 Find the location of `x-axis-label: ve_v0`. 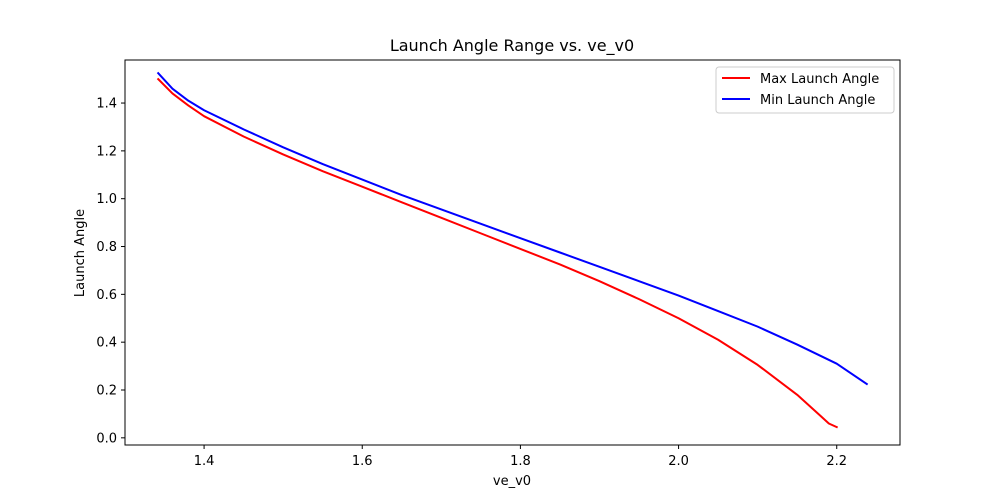

x-axis-label: ve_v0 is located at coordinates (512, 481).